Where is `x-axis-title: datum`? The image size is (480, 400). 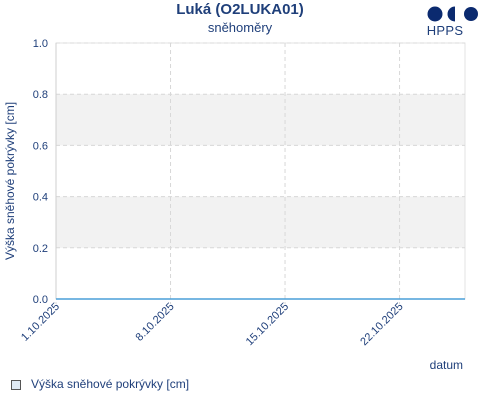 x-axis-title: datum is located at coordinates (446, 365).